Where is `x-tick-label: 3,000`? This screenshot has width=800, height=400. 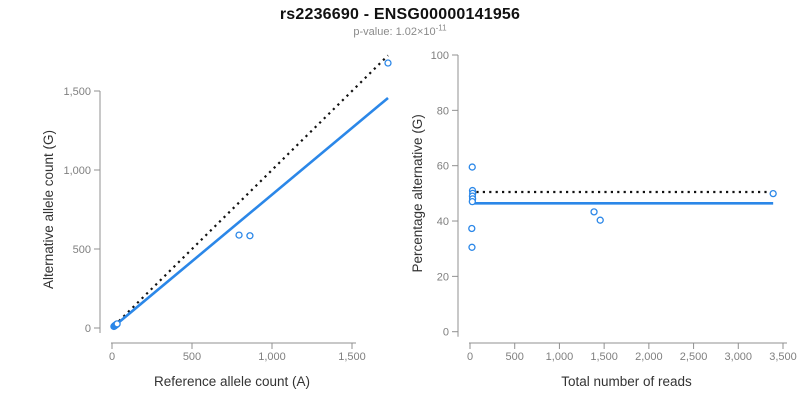
x-tick-label: 3,000 is located at coordinates (739, 357).